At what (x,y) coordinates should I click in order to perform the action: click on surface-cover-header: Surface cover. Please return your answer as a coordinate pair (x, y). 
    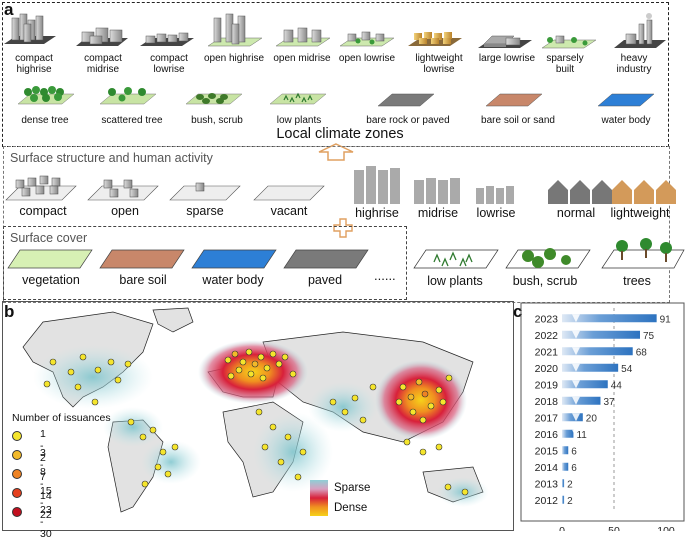
    Looking at the image, I should click on (49, 238).